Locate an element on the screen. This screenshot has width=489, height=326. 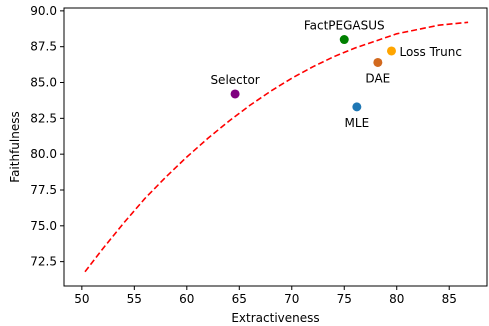
y-tick-label: 77.5 is located at coordinates (43, 190).